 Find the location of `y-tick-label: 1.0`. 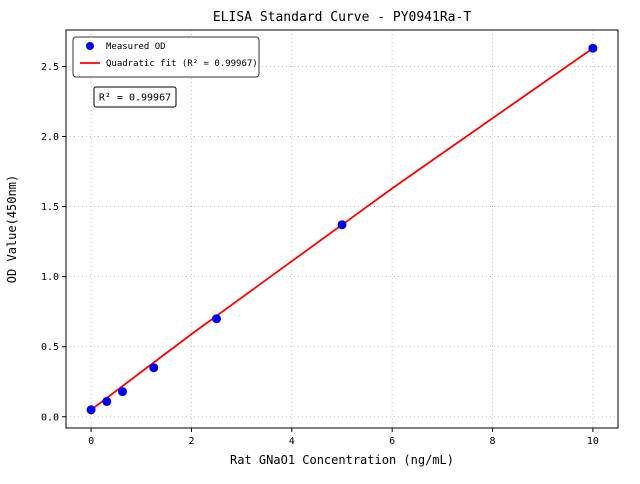

y-tick-label: 1.0 is located at coordinates (50, 277).